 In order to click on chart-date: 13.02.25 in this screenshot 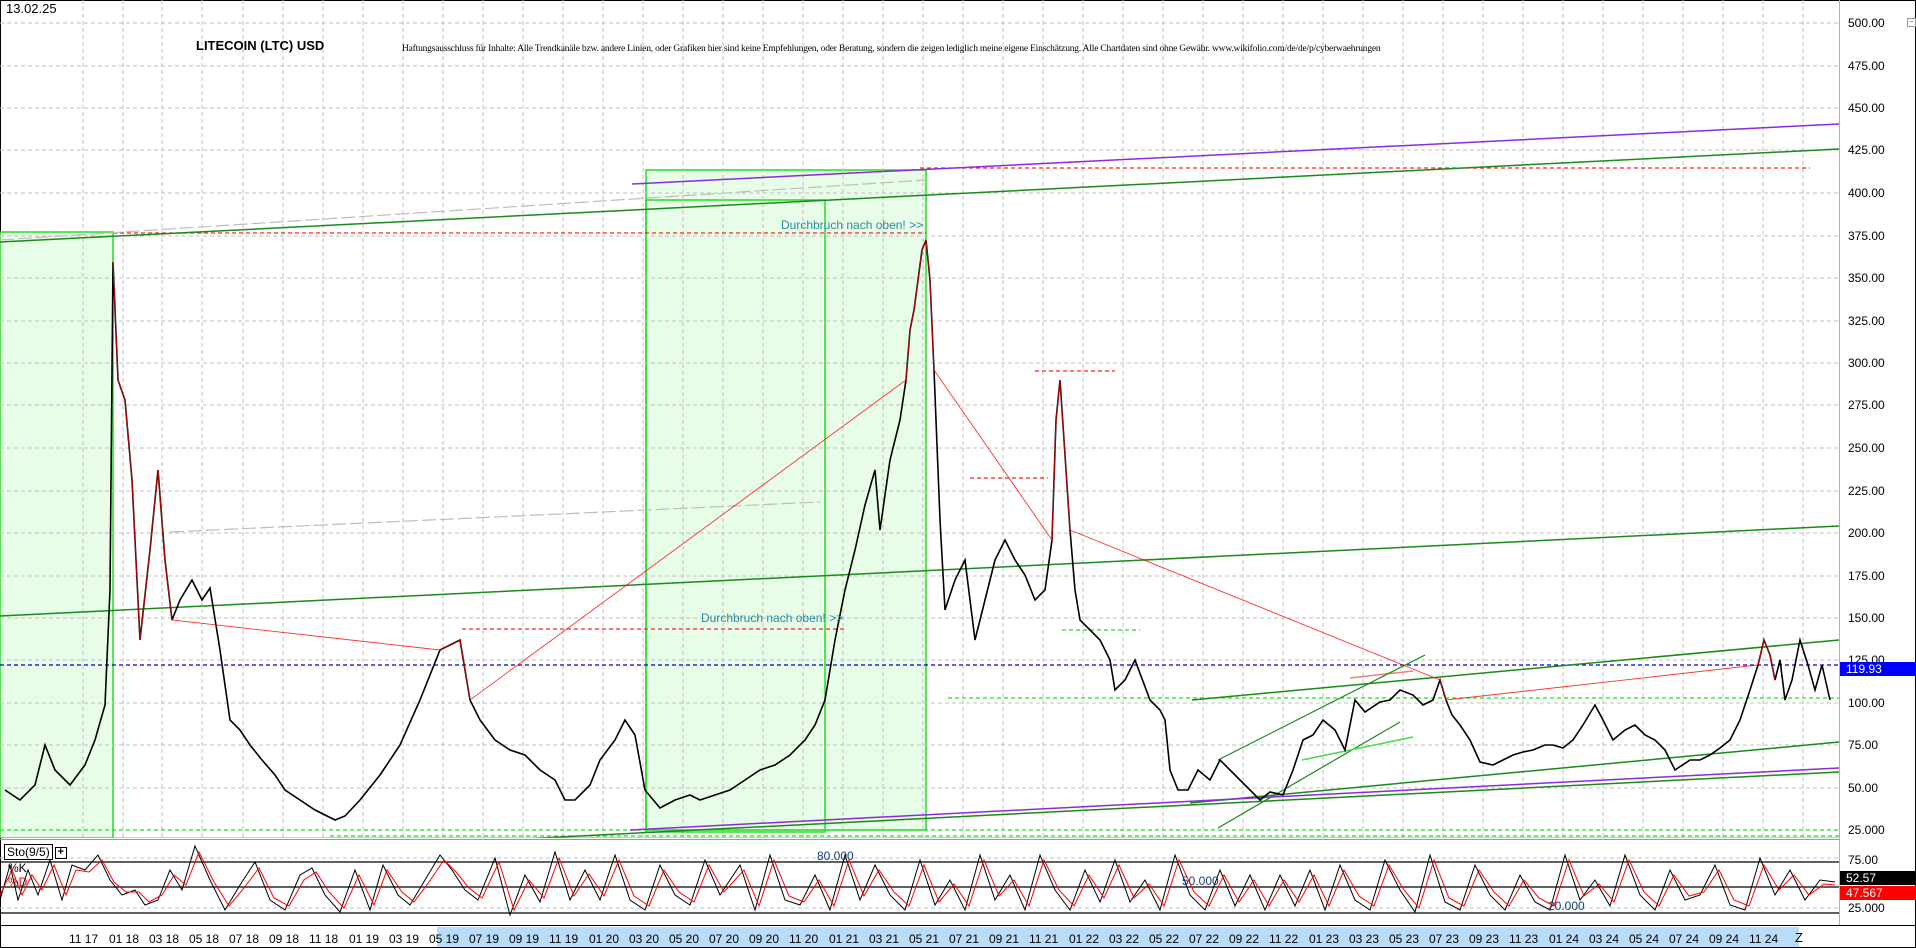, I will do `click(31, 8)`.